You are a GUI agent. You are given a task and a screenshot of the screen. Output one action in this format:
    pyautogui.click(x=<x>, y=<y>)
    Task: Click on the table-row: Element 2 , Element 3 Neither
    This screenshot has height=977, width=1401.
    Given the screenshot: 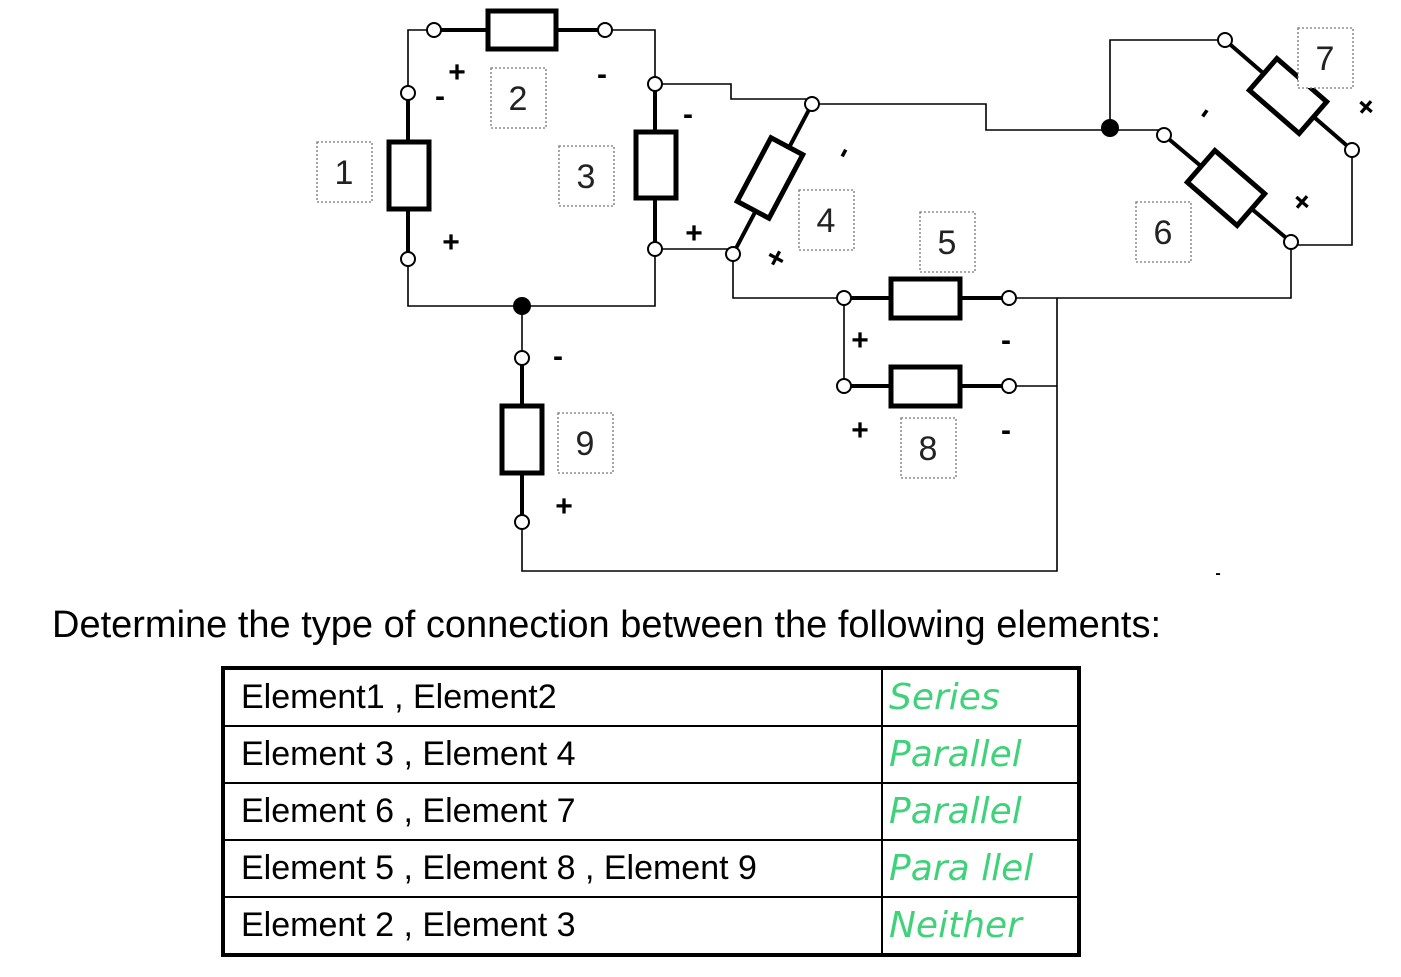 What is the action you would take?
    pyautogui.click(x=651, y=926)
    